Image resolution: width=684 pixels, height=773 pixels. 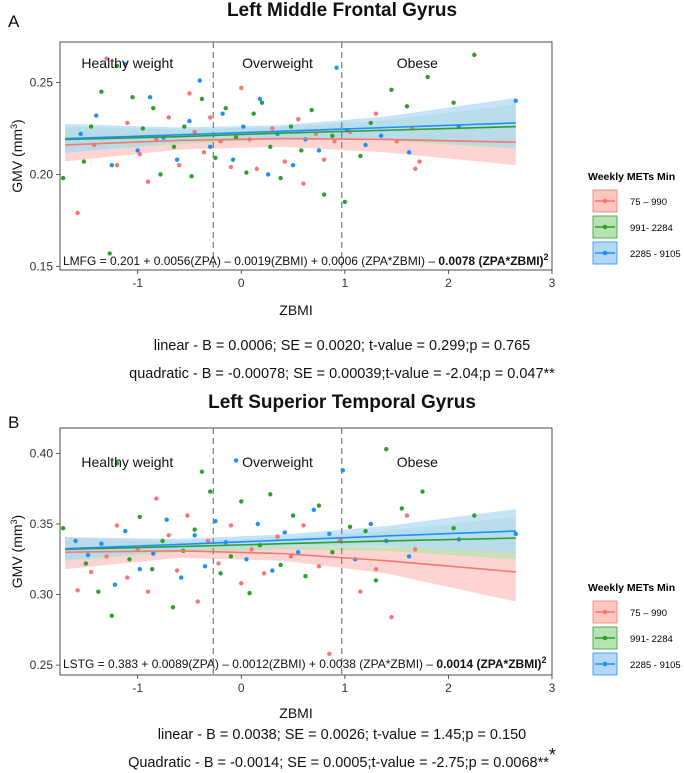 What do you see at coordinates (277, 63) in the screenshot?
I see `zone-label: Overweight` at bounding box center [277, 63].